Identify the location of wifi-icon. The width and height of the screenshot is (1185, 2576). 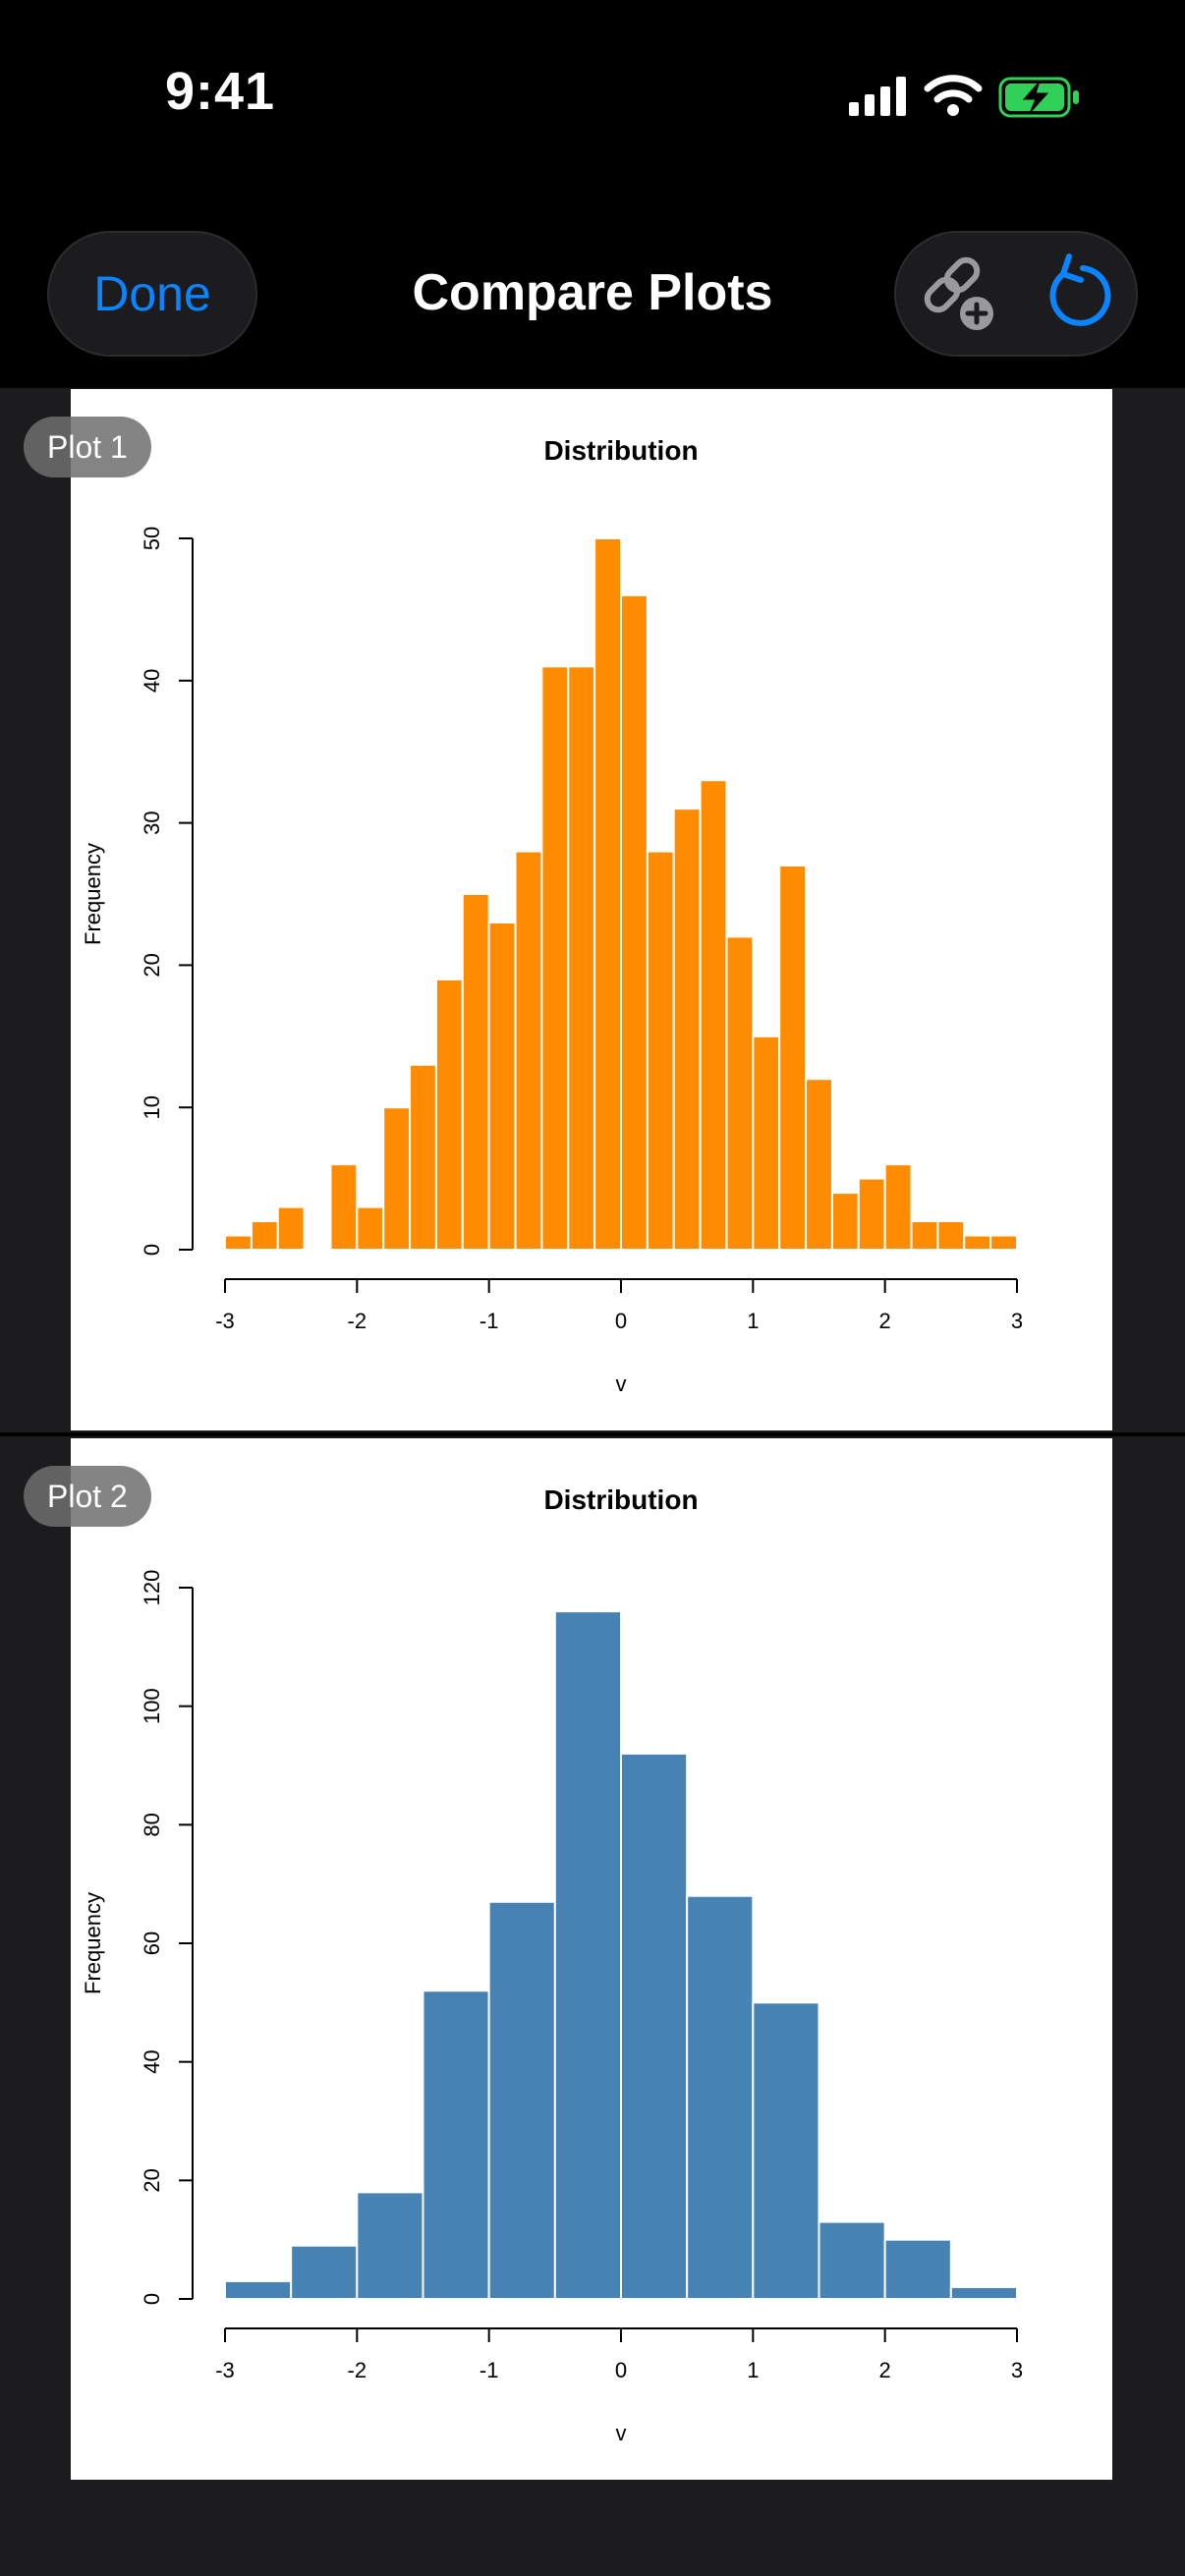
(954, 95).